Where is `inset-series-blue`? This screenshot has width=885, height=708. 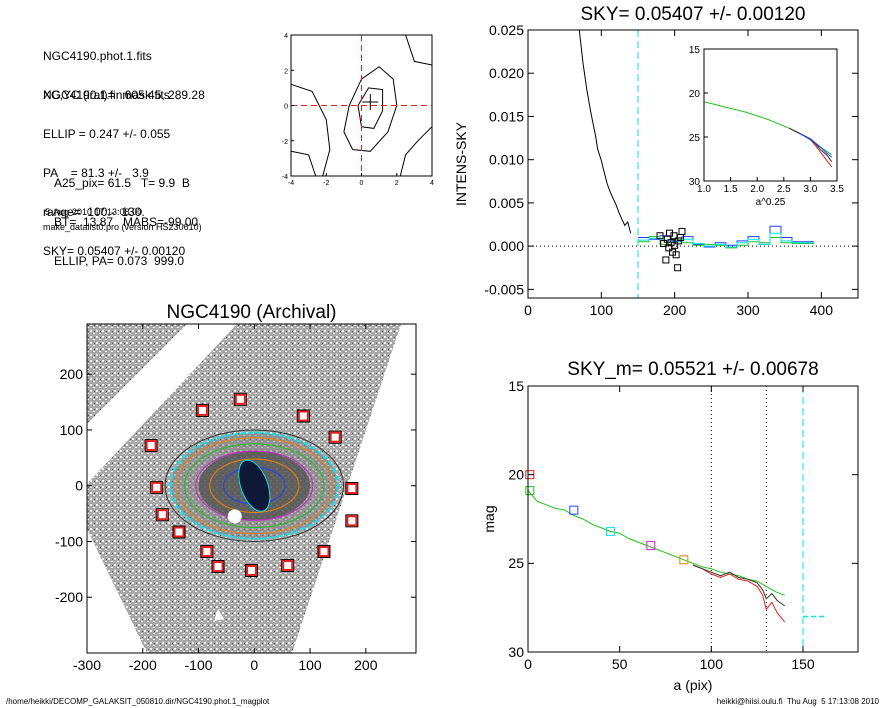 inset-series-blue is located at coordinates (816, 145).